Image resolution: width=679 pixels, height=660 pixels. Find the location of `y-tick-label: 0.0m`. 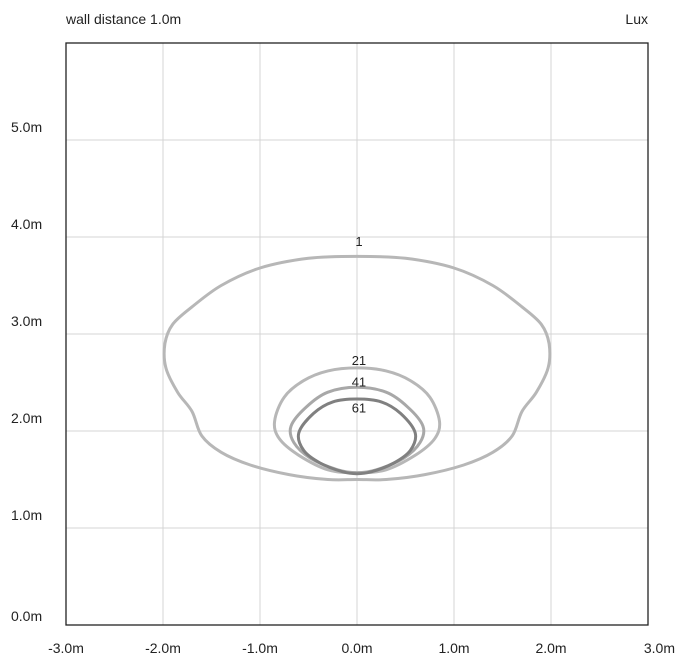

y-tick-label: 0.0m is located at coordinates (26, 616).